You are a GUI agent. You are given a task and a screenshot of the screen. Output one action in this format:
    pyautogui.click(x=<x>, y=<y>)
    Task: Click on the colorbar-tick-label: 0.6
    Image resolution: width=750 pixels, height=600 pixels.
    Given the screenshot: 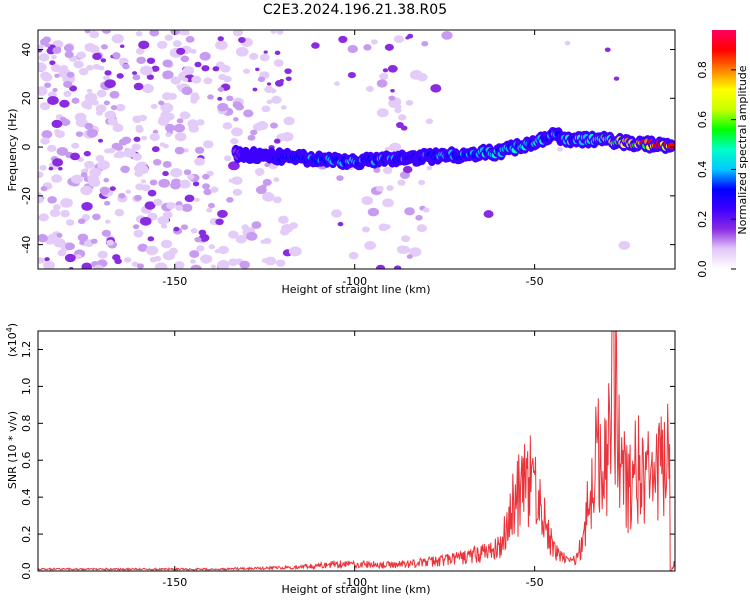 What is the action you would take?
    pyautogui.click(x=702, y=120)
    